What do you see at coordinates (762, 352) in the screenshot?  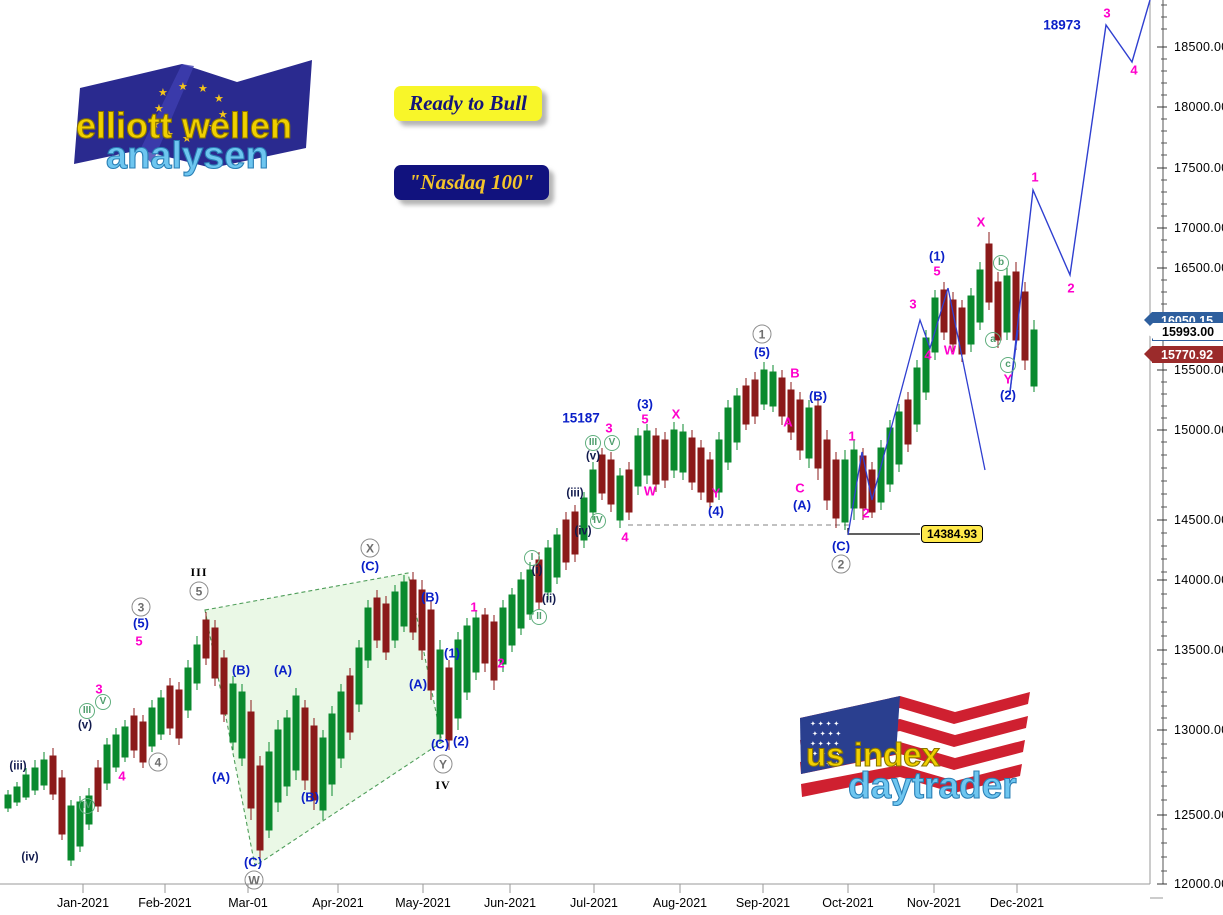 I see `wave-label-5-paren-top: (5)` at bounding box center [762, 352].